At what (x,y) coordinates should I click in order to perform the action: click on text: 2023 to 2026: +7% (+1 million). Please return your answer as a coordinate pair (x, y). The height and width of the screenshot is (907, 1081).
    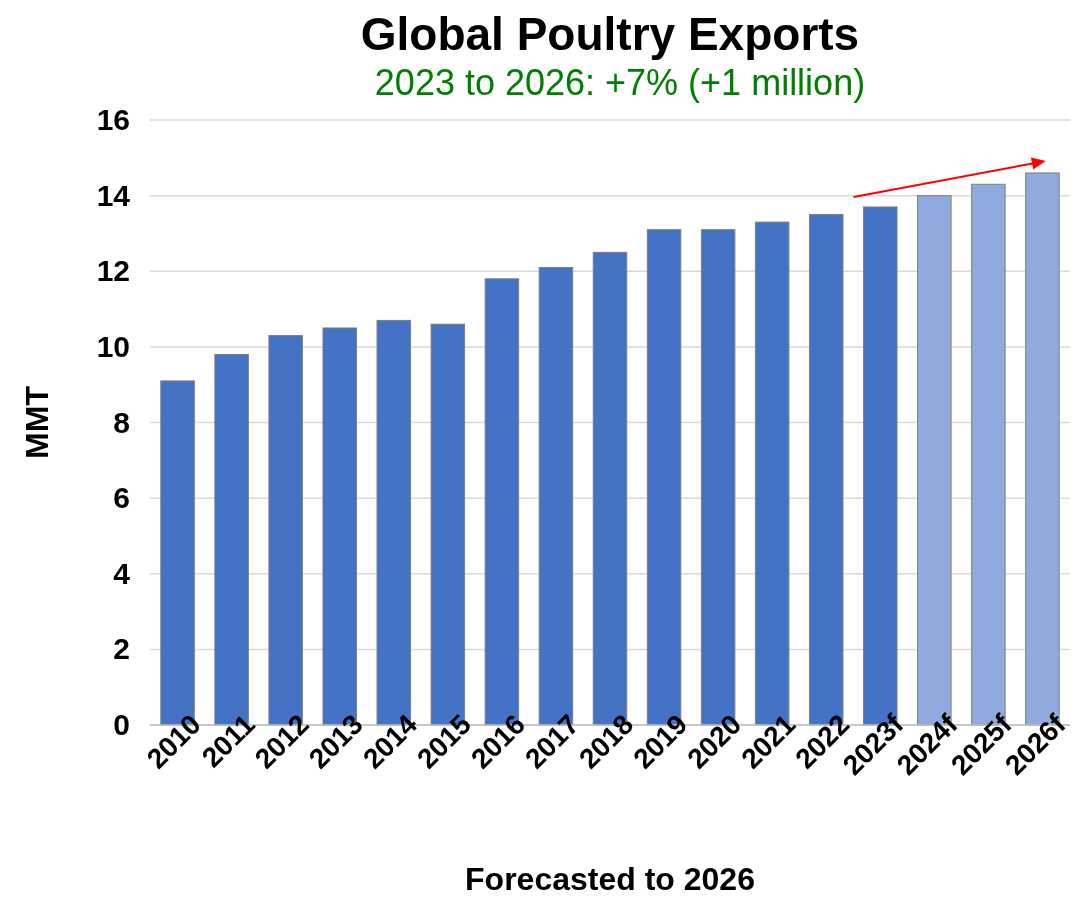
    Looking at the image, I should click on (620, 82).